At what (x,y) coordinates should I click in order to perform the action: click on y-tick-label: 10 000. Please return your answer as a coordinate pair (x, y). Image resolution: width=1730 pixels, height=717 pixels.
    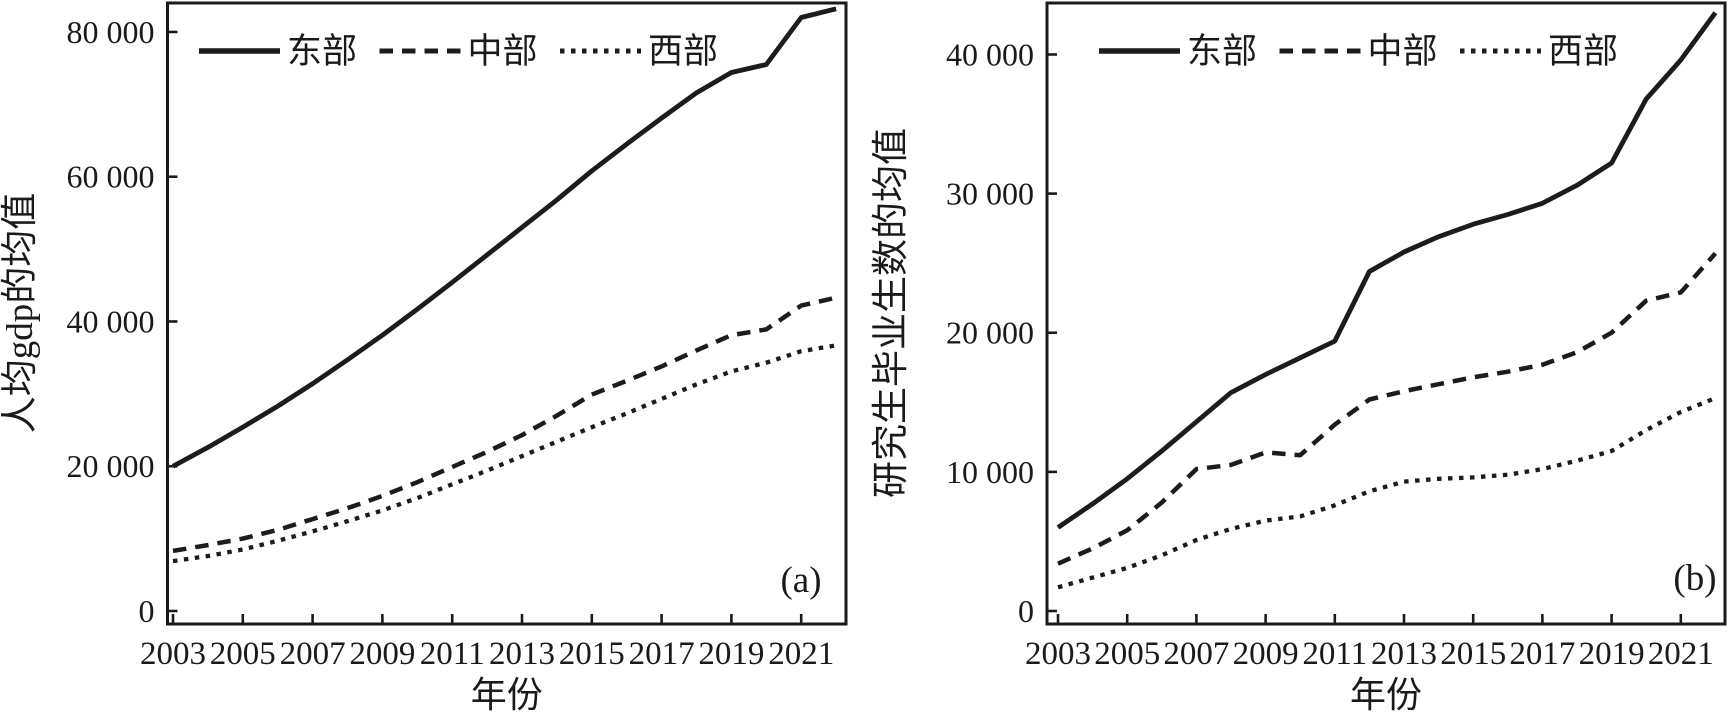
    Looking at the image, I should click on (990, 472).